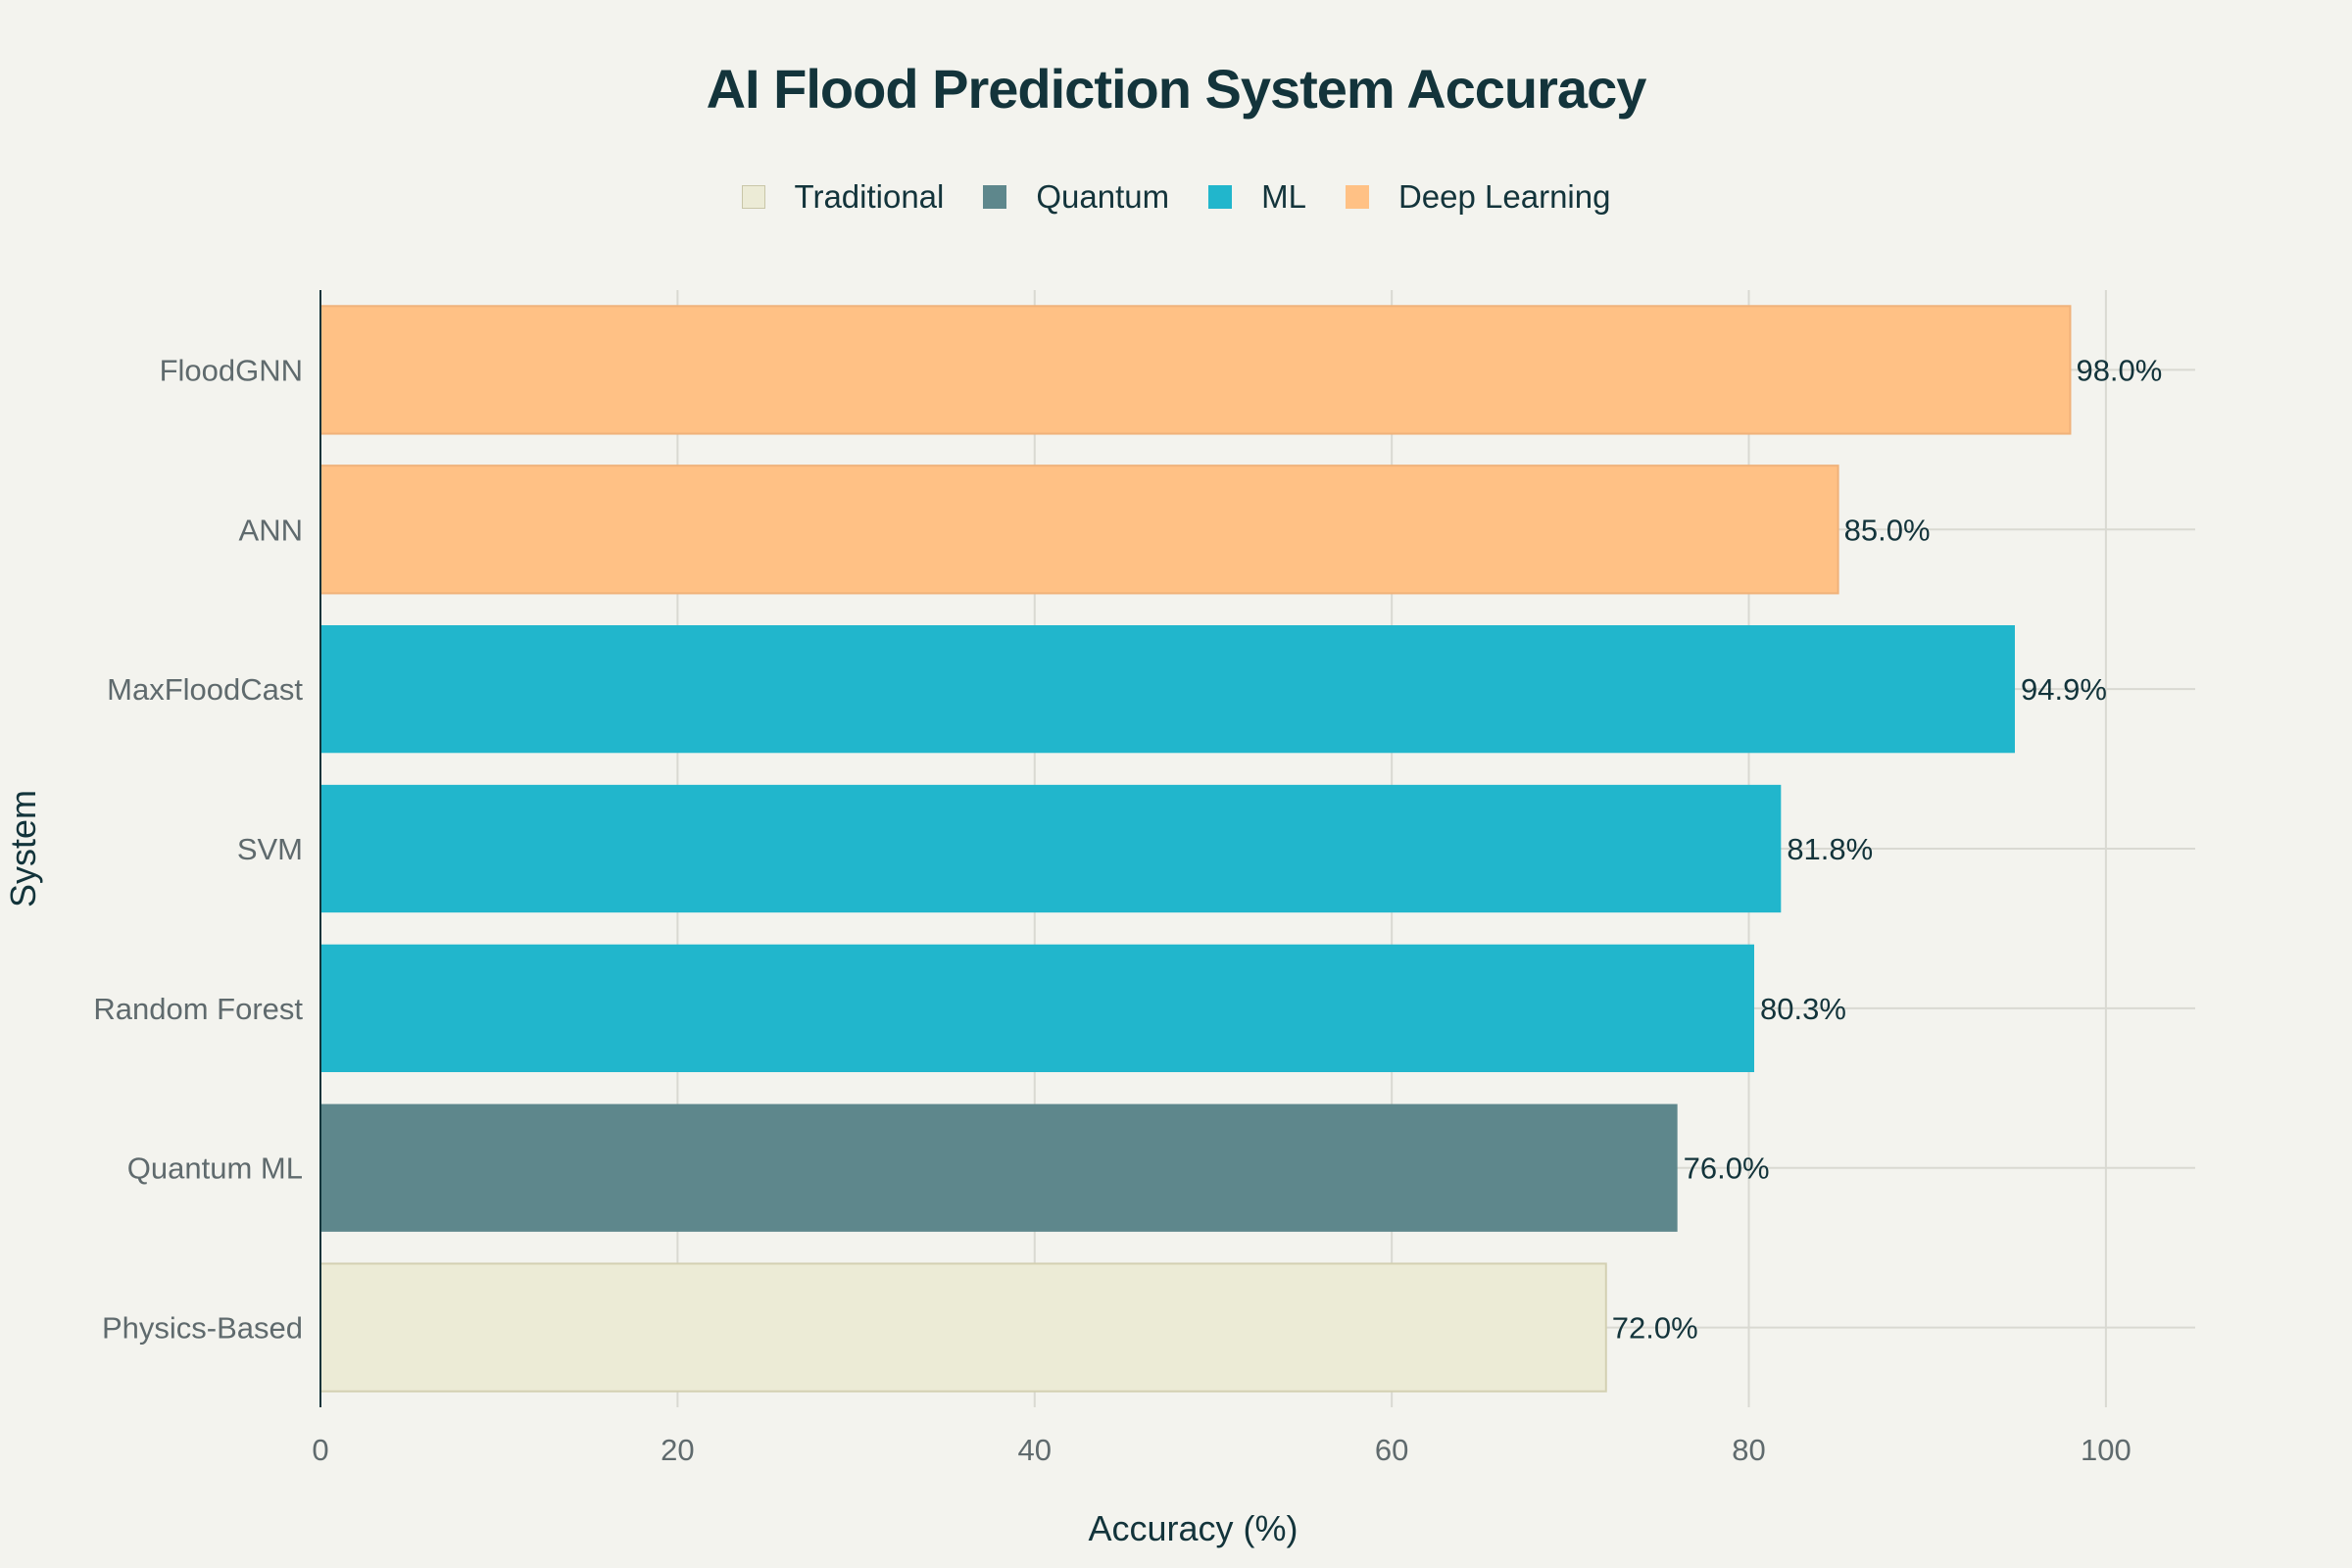 This screenshot has width=2352, height=1568. What do you see at coordinates (1887, 530) in the screenshot?
I see `bar-value-label: 85.0%` at bounding box center [1887, 530].